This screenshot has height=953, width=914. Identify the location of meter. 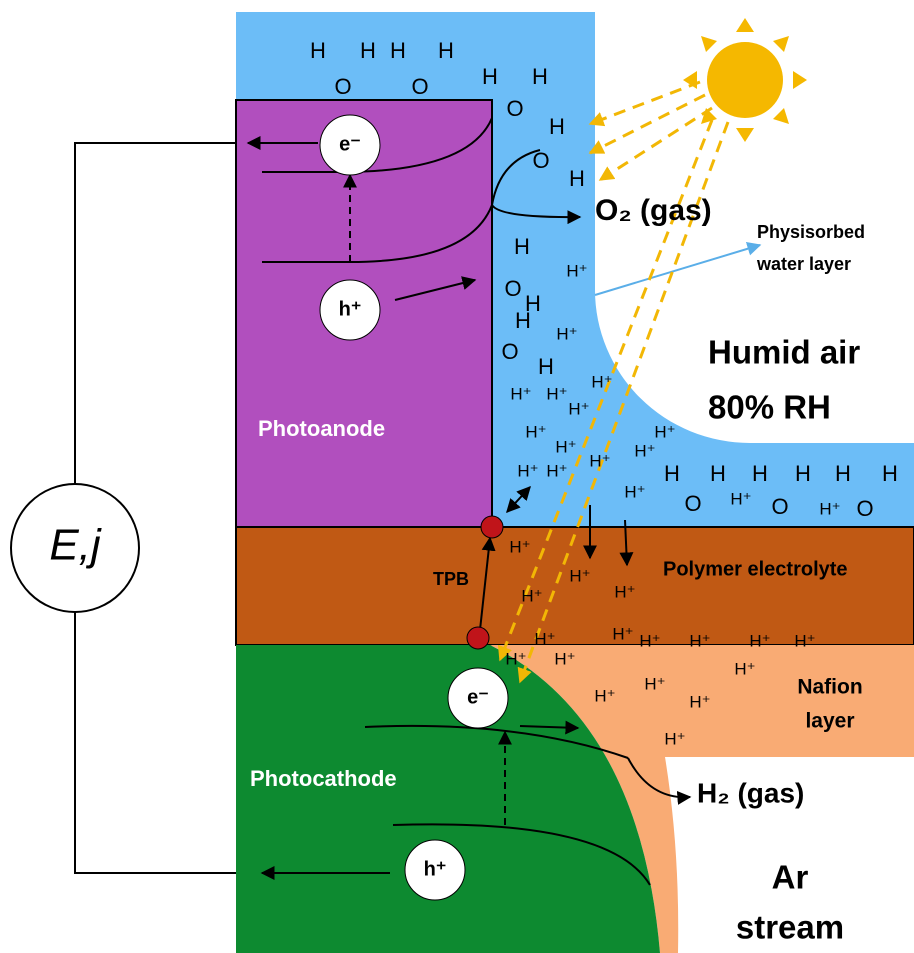
(75, 548).